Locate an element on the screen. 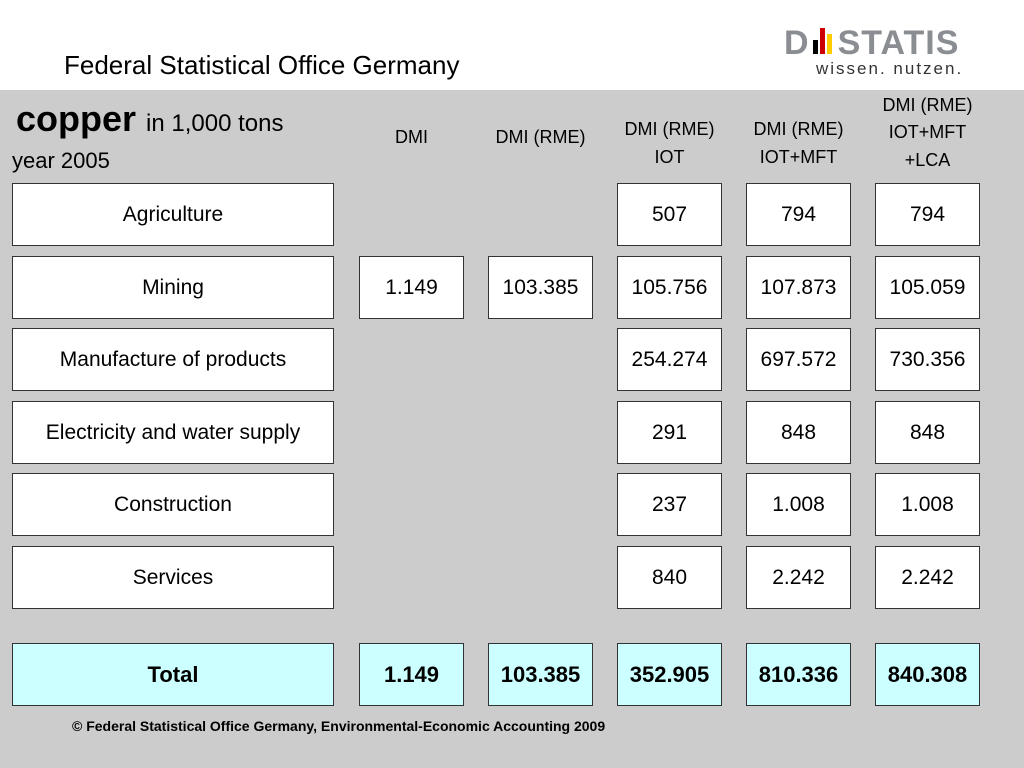 This screenshot has height=768, width=1024. row-label: Manufacture of products is located at coordinates (173, 359).